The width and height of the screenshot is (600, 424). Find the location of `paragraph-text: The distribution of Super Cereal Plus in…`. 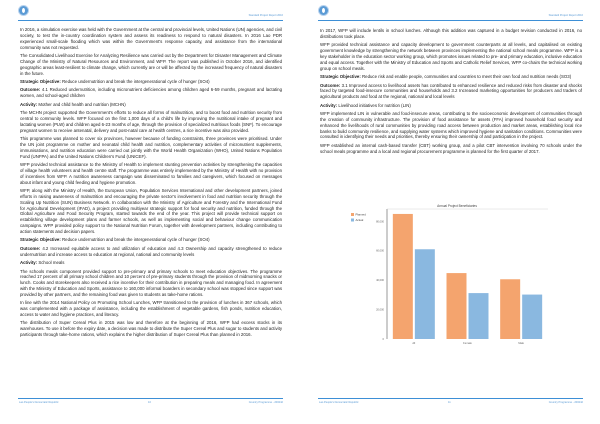

paragraph-text: The distribution of Super Cereal Plus in… is located at coordinates (151, 329).